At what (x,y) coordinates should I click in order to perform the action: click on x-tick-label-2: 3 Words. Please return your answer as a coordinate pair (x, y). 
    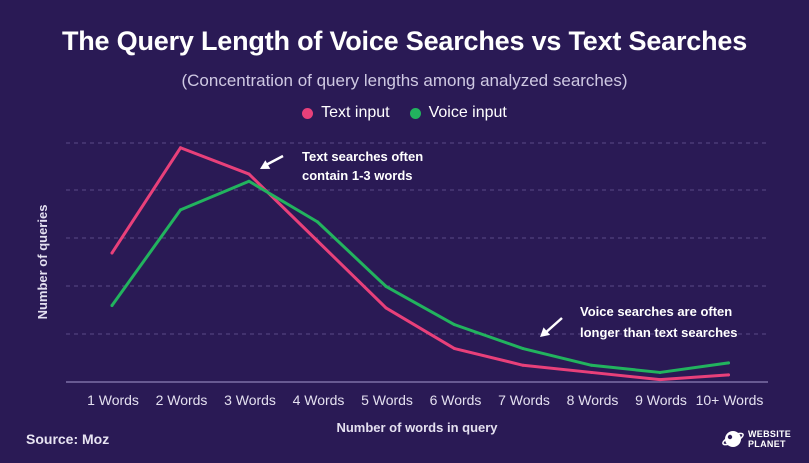
    Looking at the image, I should click on (250, 400).